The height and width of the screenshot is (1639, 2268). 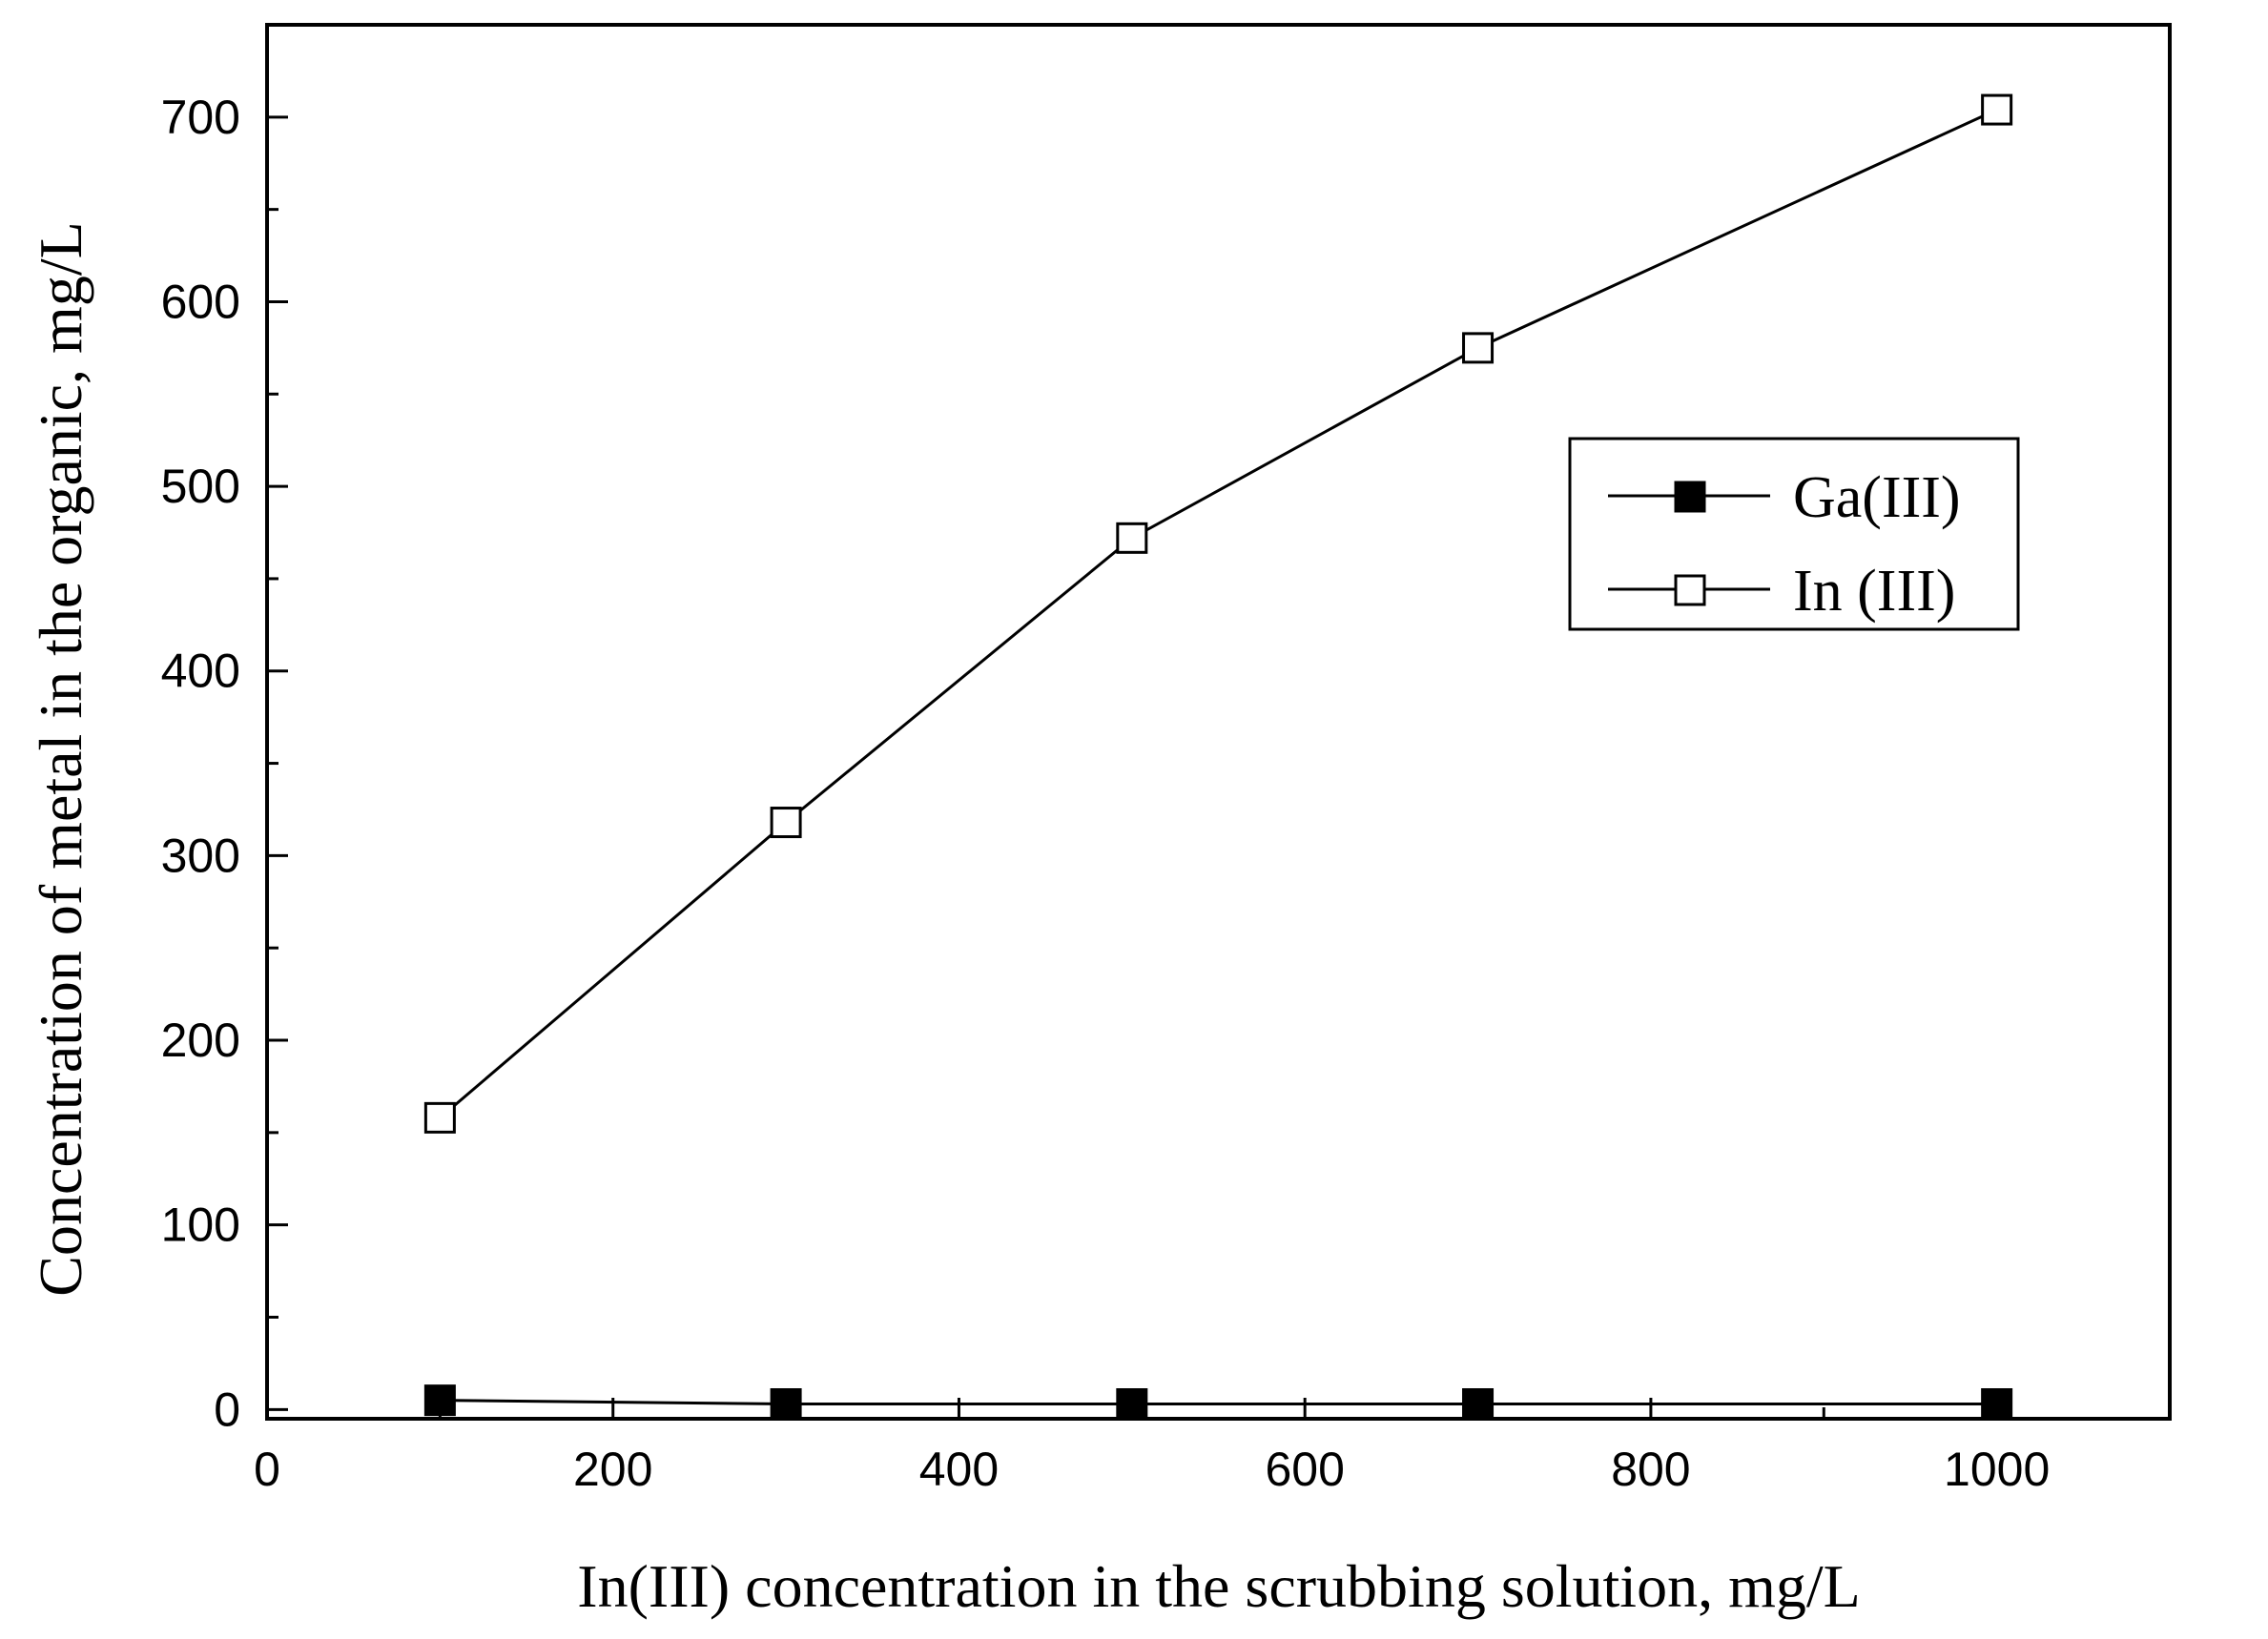 I want to click on x-tick-label: 400, so click(x=959, y=1469).